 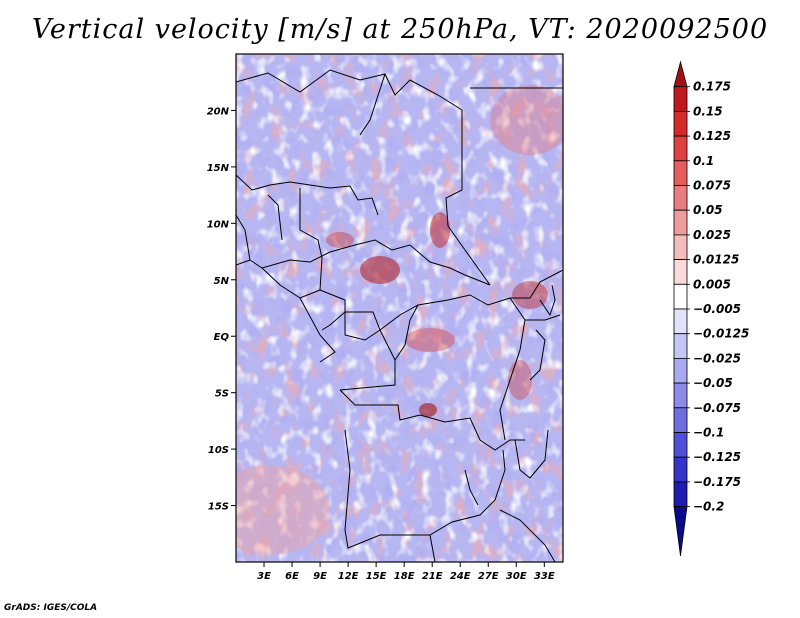 What do you see at coordinates (516, 576) in the screenshot?
I see `lon-label: 30E` at bounding box center [516, 576].